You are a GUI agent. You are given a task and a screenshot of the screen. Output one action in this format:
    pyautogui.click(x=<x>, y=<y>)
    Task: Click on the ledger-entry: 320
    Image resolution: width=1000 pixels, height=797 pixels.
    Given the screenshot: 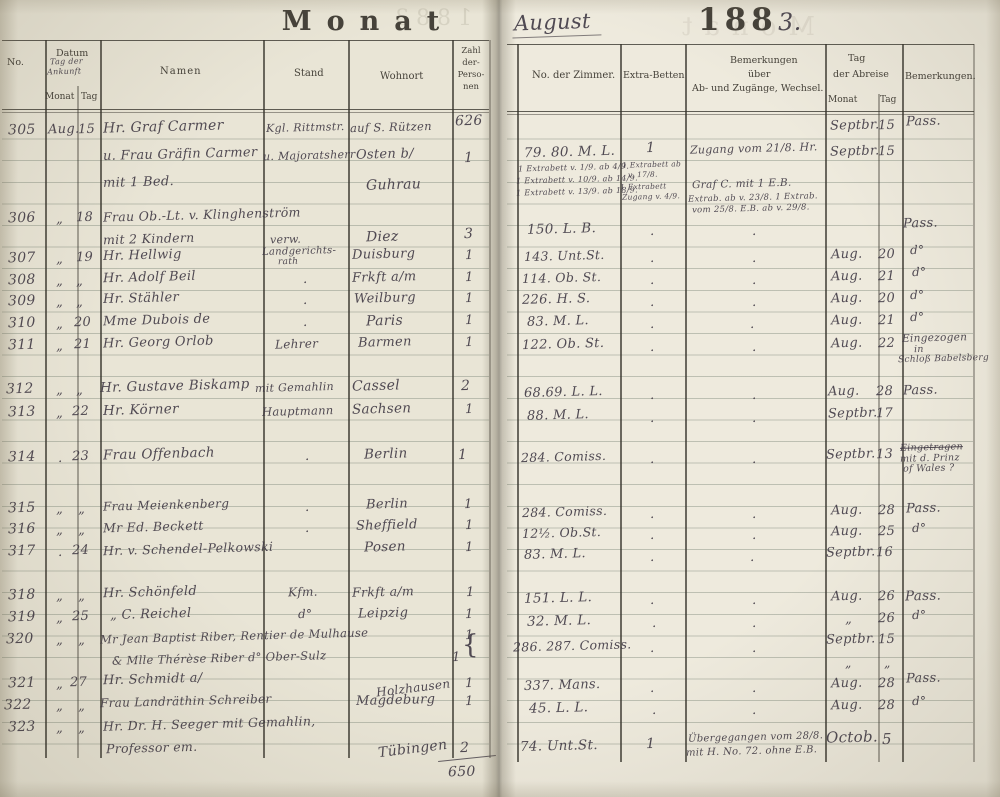 What is the action you would take?
    pyautogui.click(x=19, y=639)
    